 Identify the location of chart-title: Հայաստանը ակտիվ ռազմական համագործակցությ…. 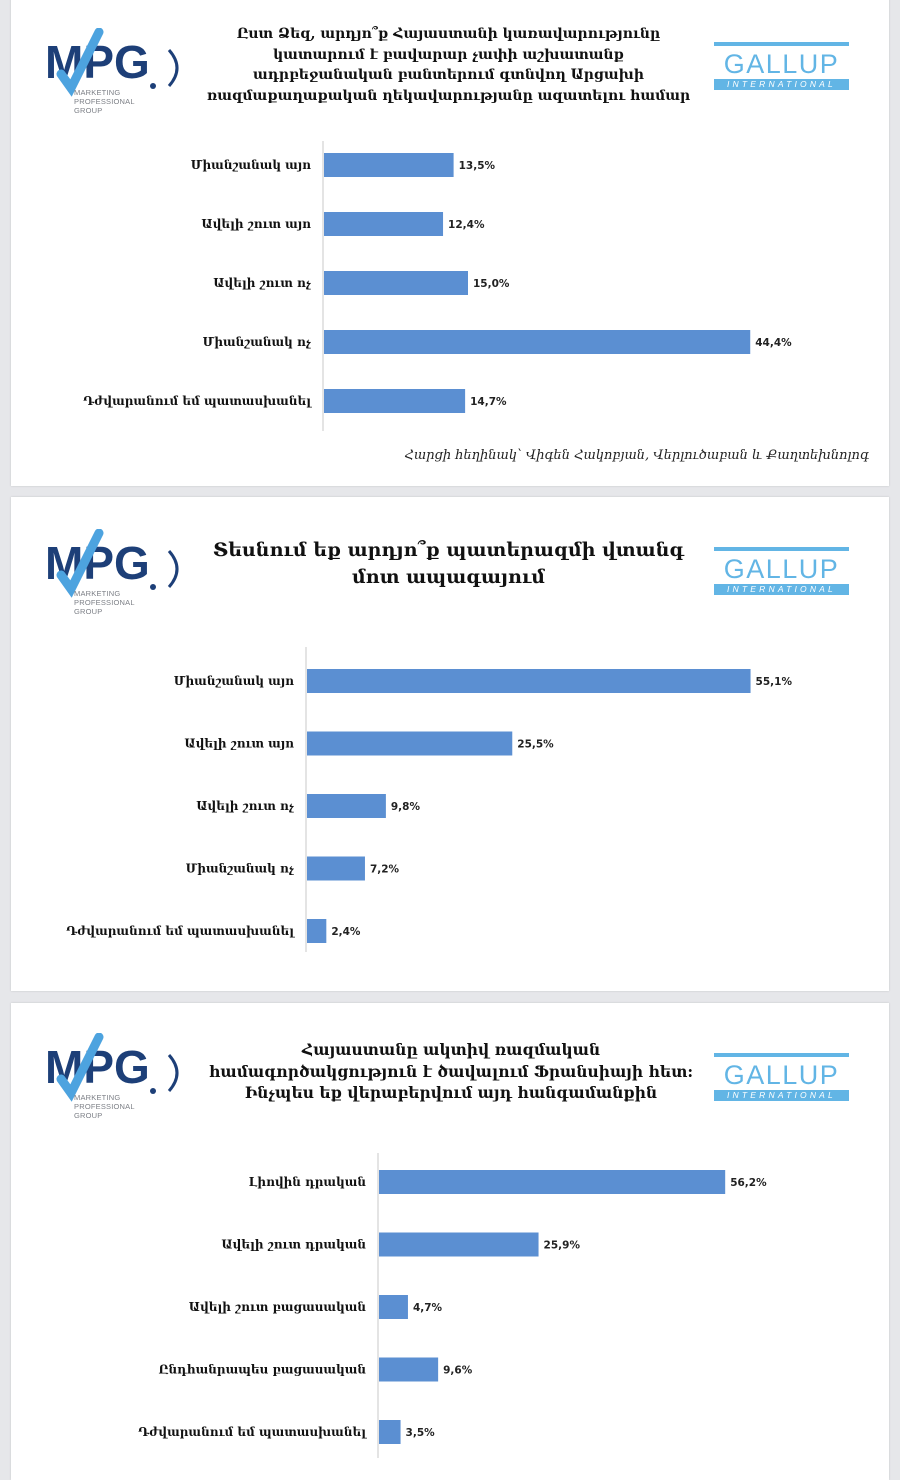
(451, 1071).